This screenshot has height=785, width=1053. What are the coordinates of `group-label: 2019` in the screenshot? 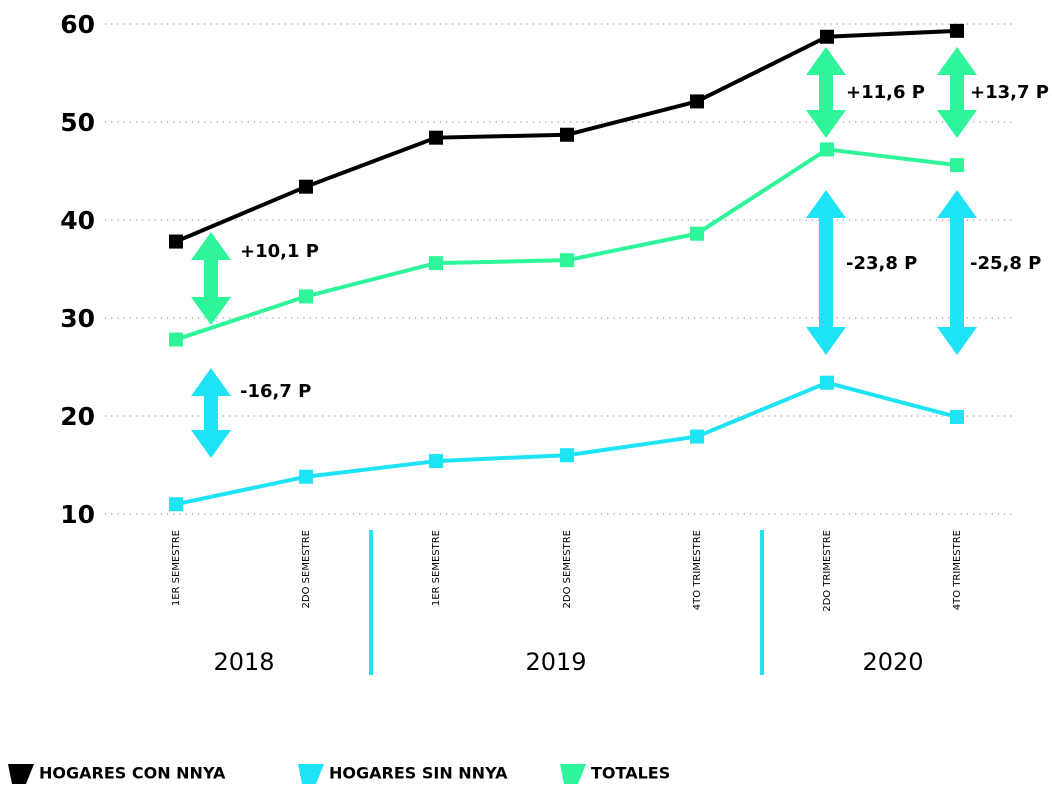 It's located at (555, 662).